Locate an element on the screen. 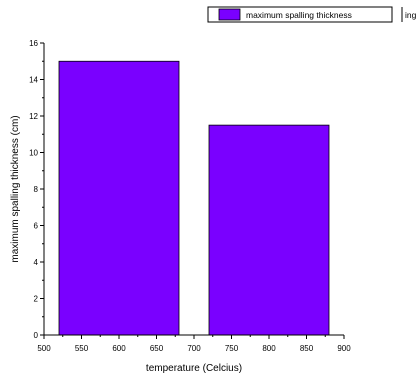 Image resolution: width=418 pixels, height=379 pixels. y-tick-label: 4 is located at coordinates (36, 262).